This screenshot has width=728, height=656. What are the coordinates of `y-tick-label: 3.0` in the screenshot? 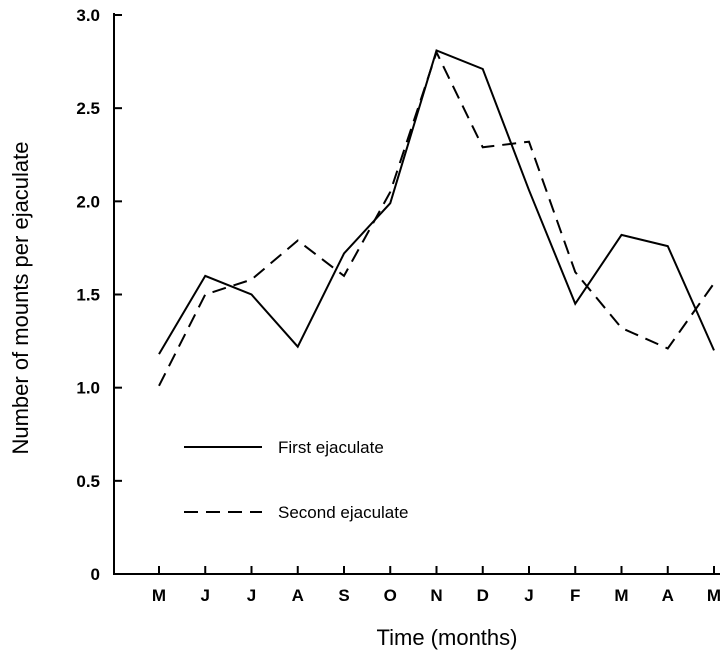 It's located at (88, 15).